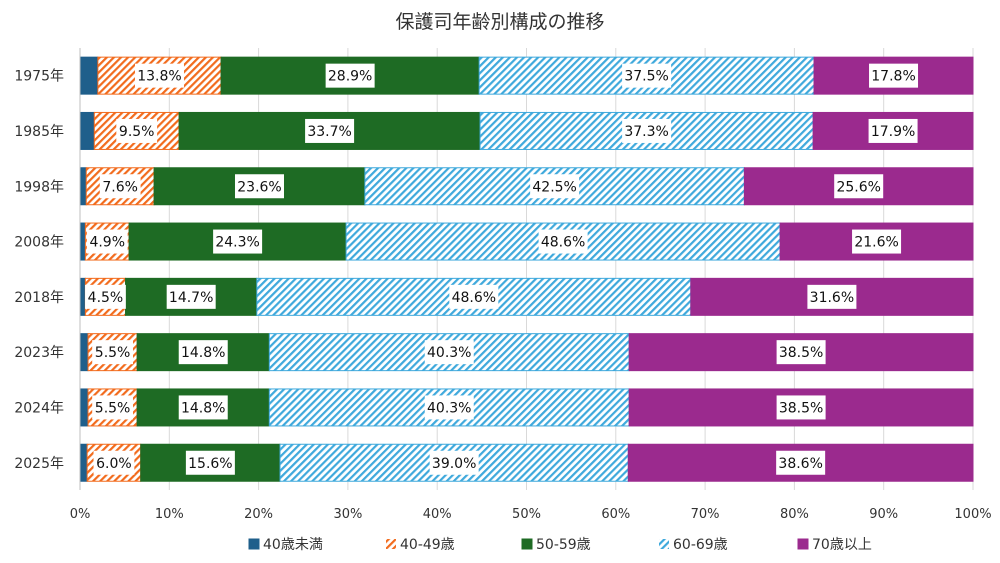 This screenshot has width=1000, height=563. I want to click on y-category-label: 2018年, so click(39, 298).